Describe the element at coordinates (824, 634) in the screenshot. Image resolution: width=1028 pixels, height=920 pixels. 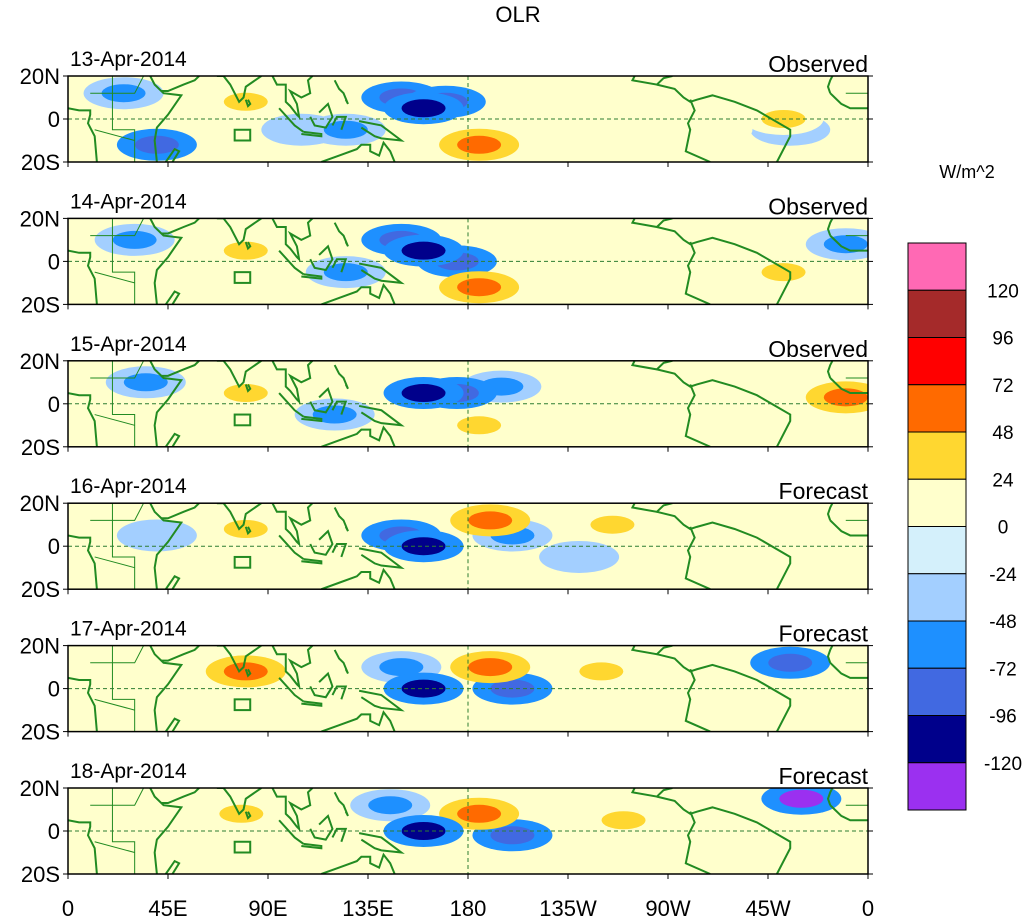
I see `panel-kind: Forecast` at that location.